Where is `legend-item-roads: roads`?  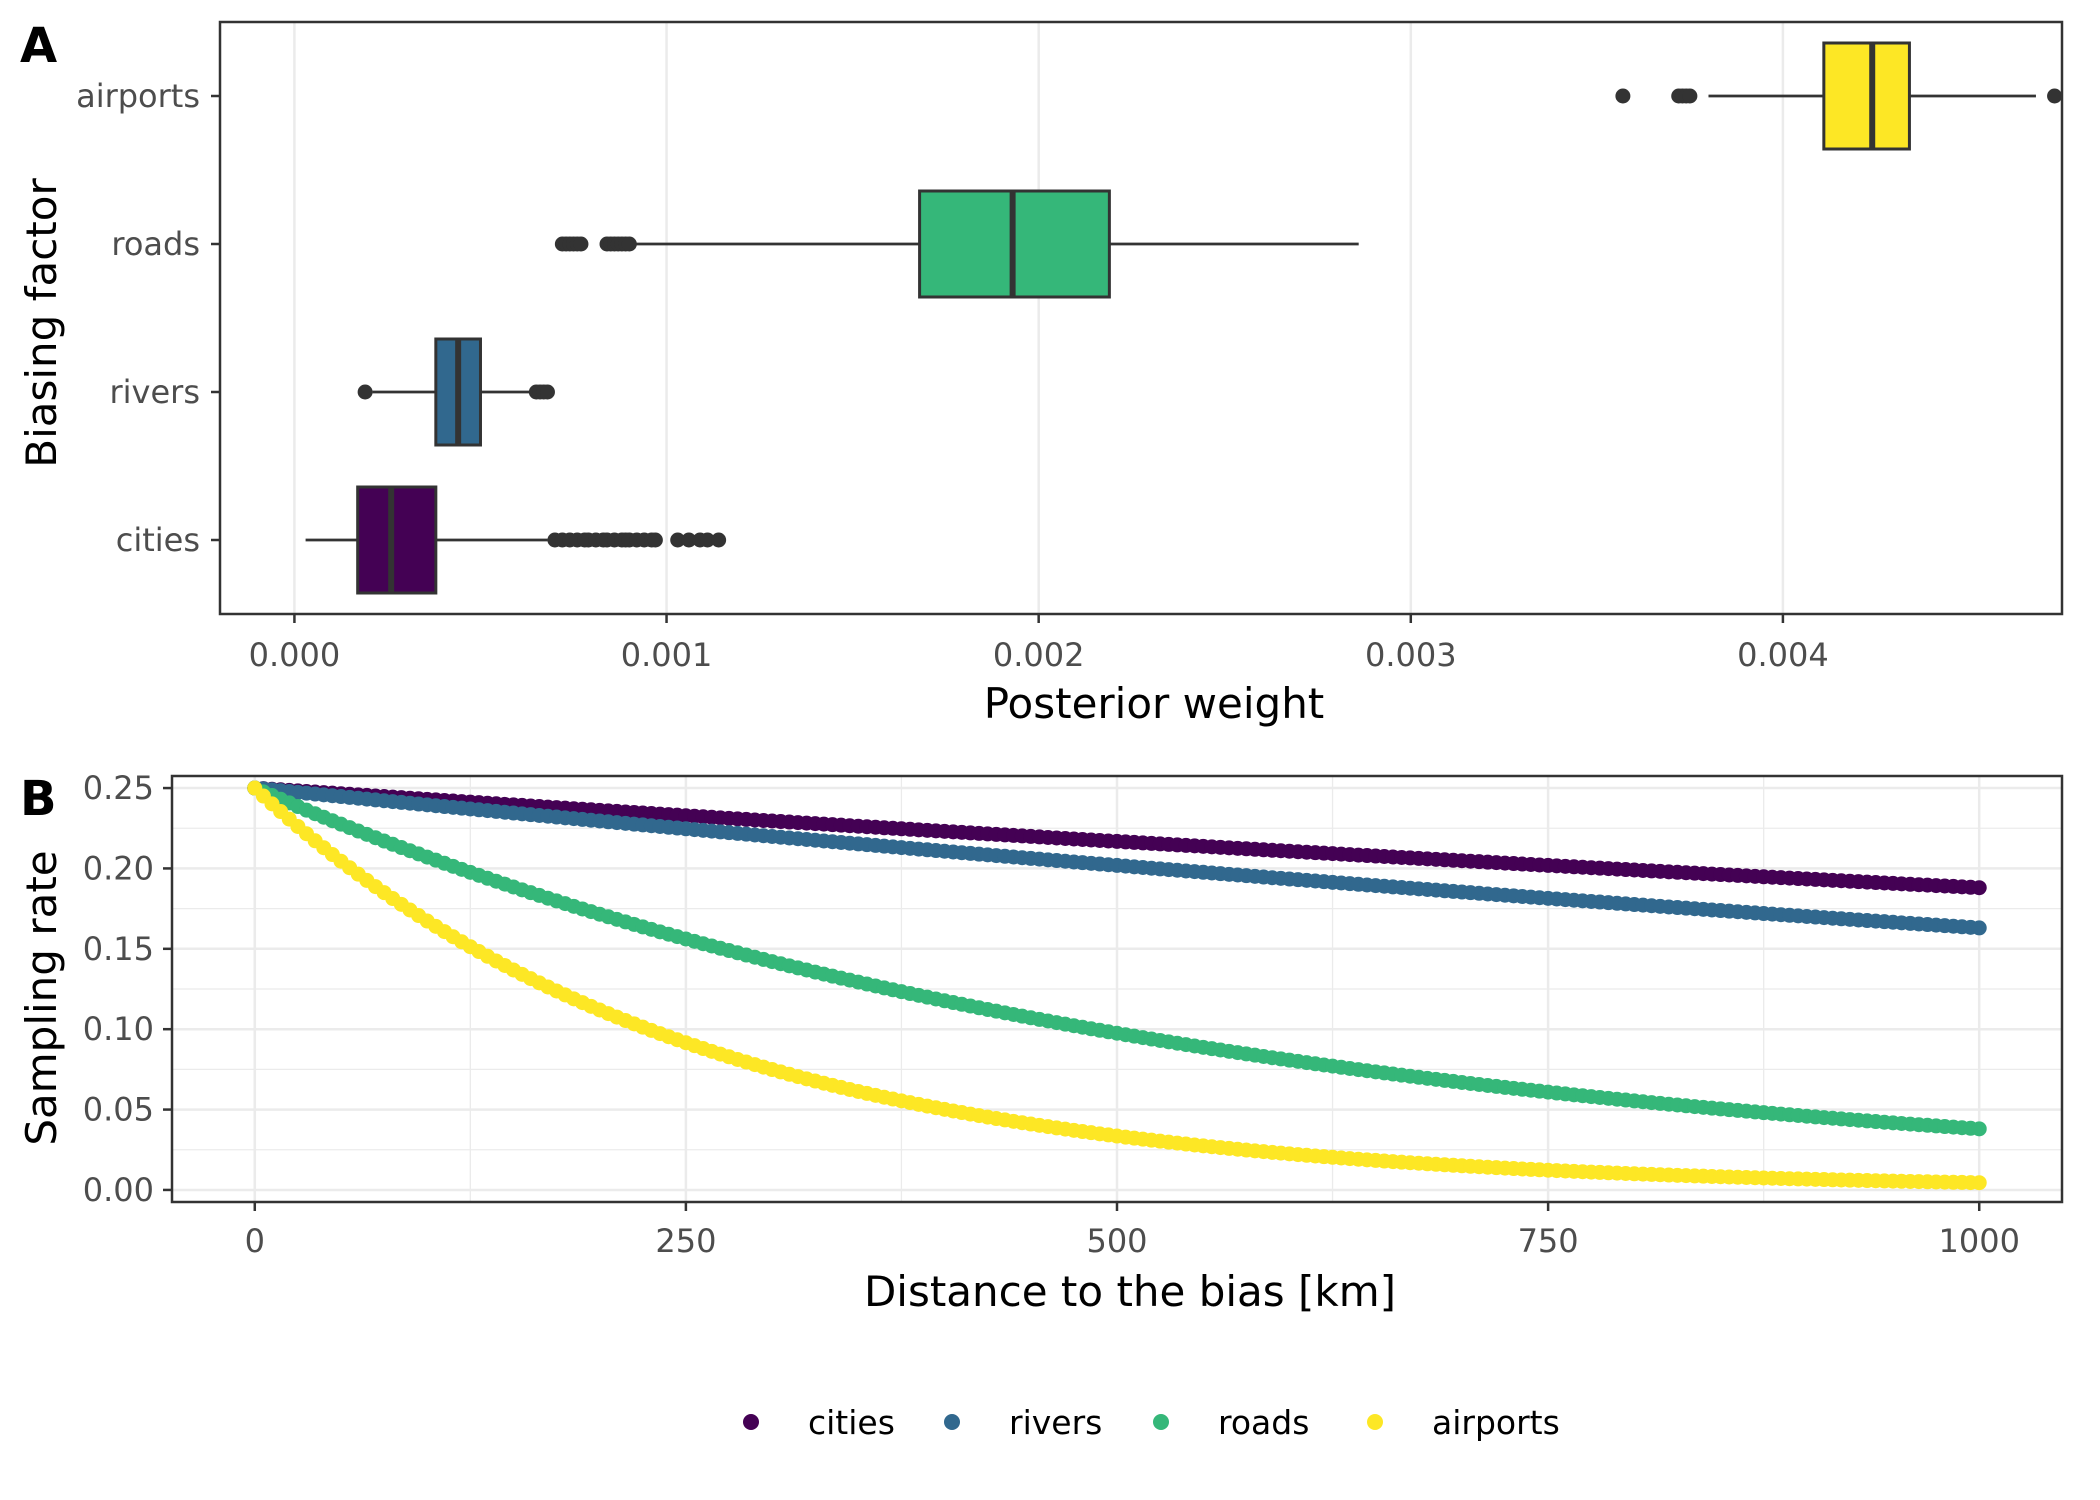
legend-item-roads: roads is located at coordinates (1231, 1422).